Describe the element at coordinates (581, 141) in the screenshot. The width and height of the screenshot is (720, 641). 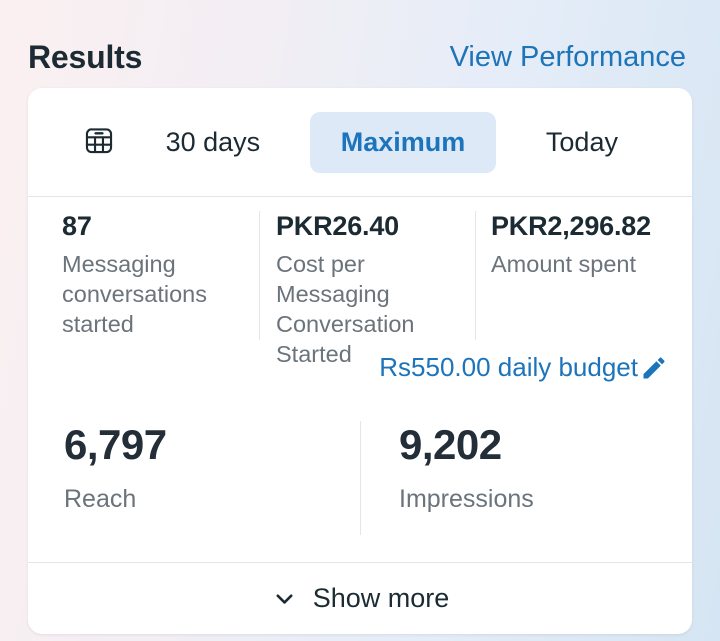
I see `tab-today: Today` at that location.